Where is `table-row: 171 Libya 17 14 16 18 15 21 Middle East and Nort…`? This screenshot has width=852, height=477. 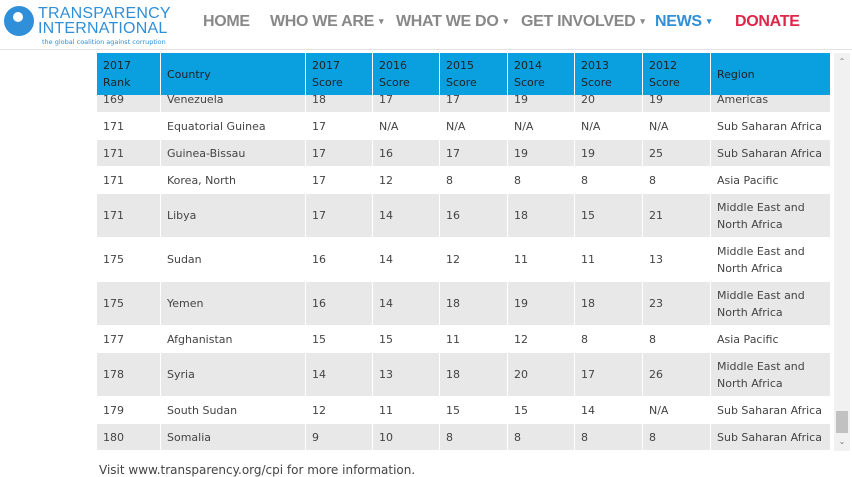 table-row: 171 Libya 17 14 16 18 15 21 Middle East and Nort… is located at coordinates (463, 216).